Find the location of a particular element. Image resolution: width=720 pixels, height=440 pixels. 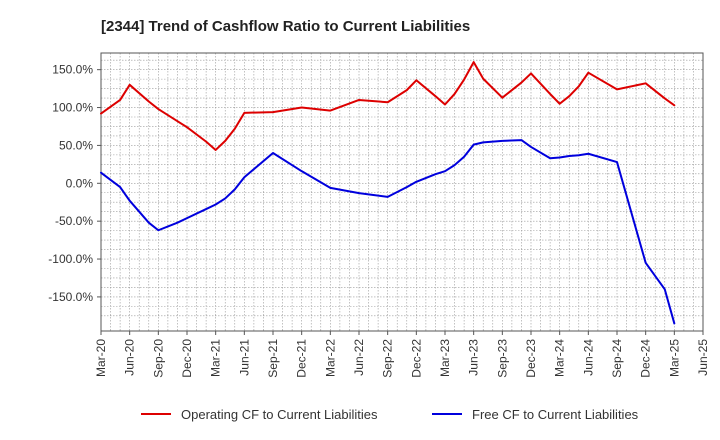

x-tick-label: Mar-20 is located at coordinates (101, 358).